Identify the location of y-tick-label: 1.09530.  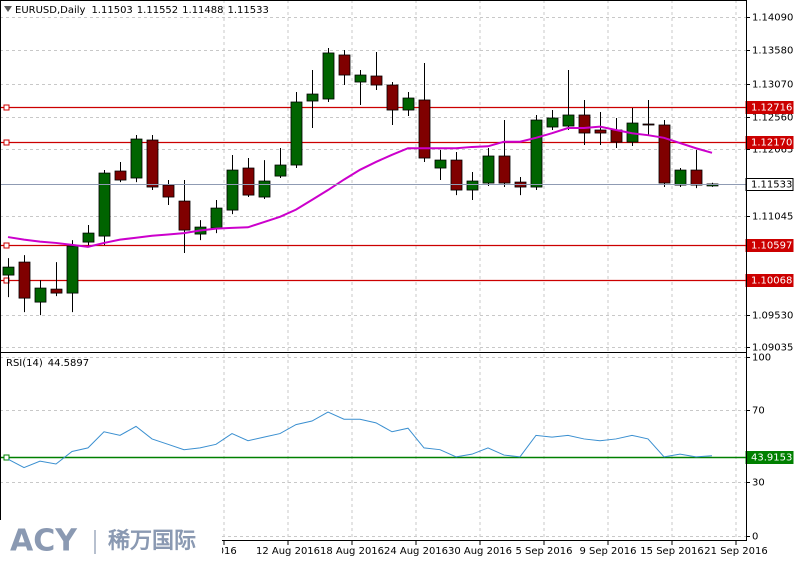
(772, 316).